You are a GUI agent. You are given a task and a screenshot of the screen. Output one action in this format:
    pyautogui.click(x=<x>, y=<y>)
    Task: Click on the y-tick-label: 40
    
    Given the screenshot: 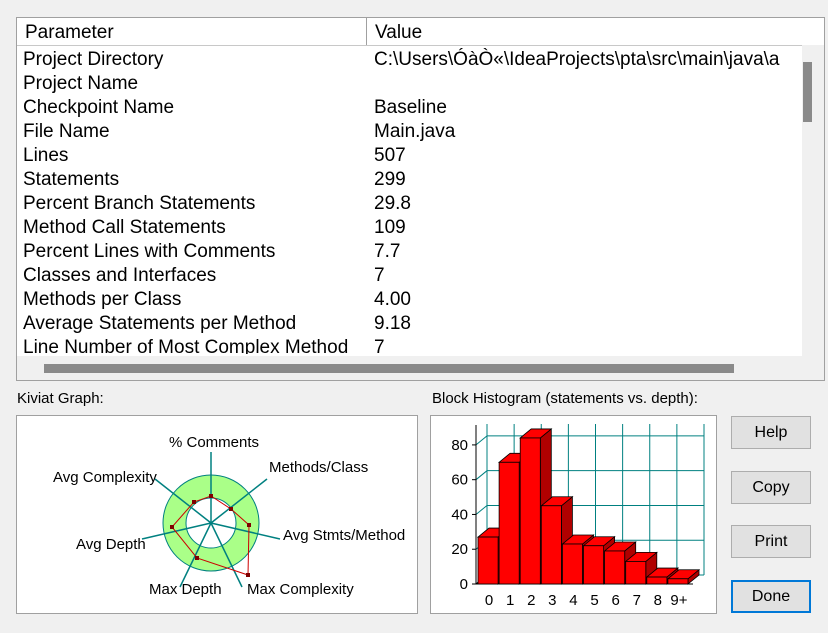 What is the action you would take?
    pyautogui.click(x=459, y=514)
    